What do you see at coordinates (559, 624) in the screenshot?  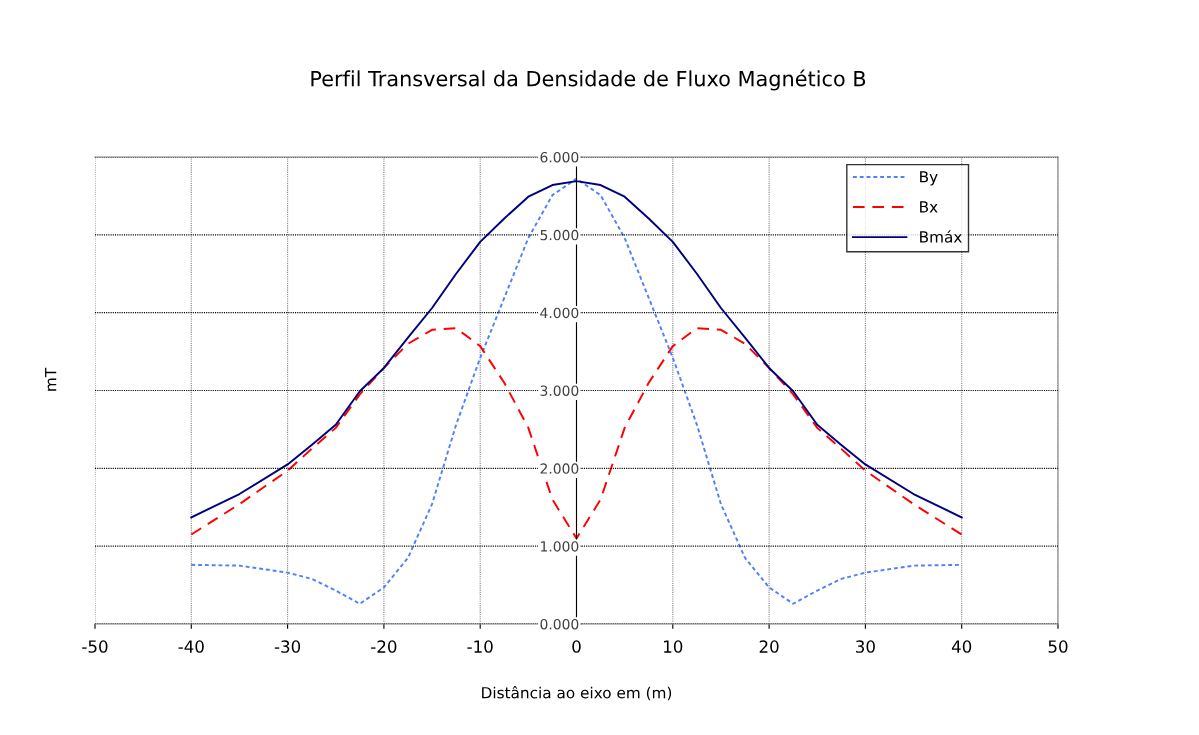 I see `y-tick-label: 0.000` at bounding box center [559, 624].